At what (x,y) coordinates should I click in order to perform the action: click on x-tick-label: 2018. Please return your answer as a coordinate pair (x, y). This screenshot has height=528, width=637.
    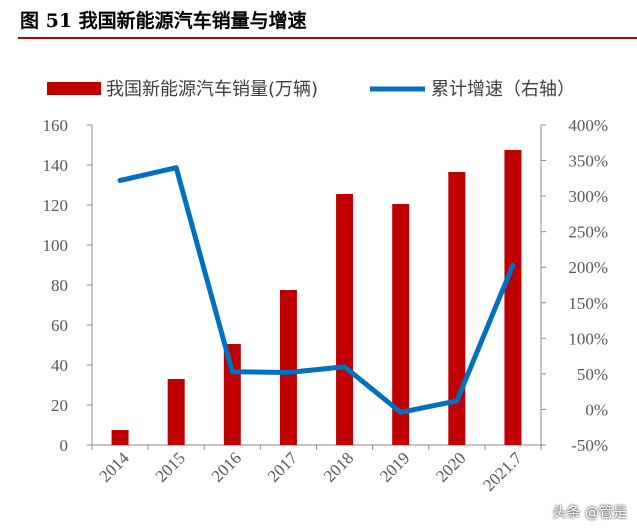
    Looking at the image, I should click on (338, 466).